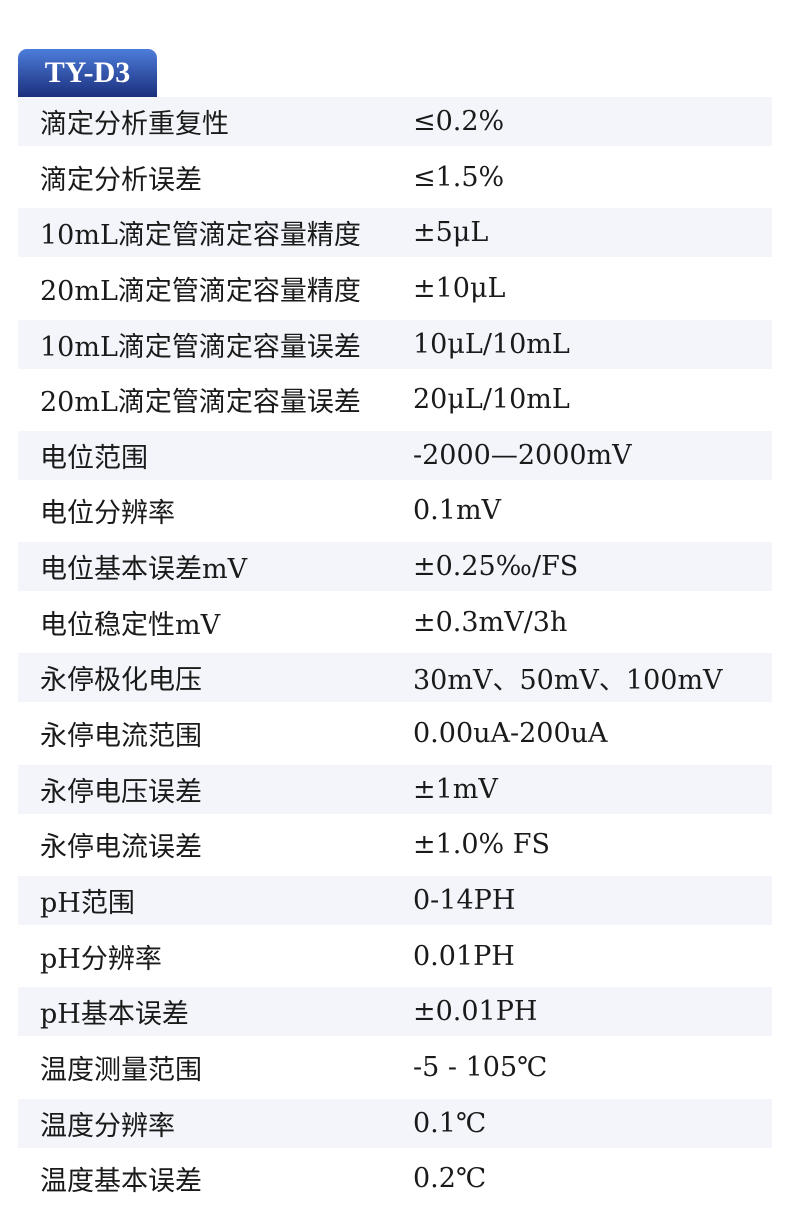  Describe the element at coordinates (451, 233) in the screenshot. I see `spec-value: ±5μL` at that location.